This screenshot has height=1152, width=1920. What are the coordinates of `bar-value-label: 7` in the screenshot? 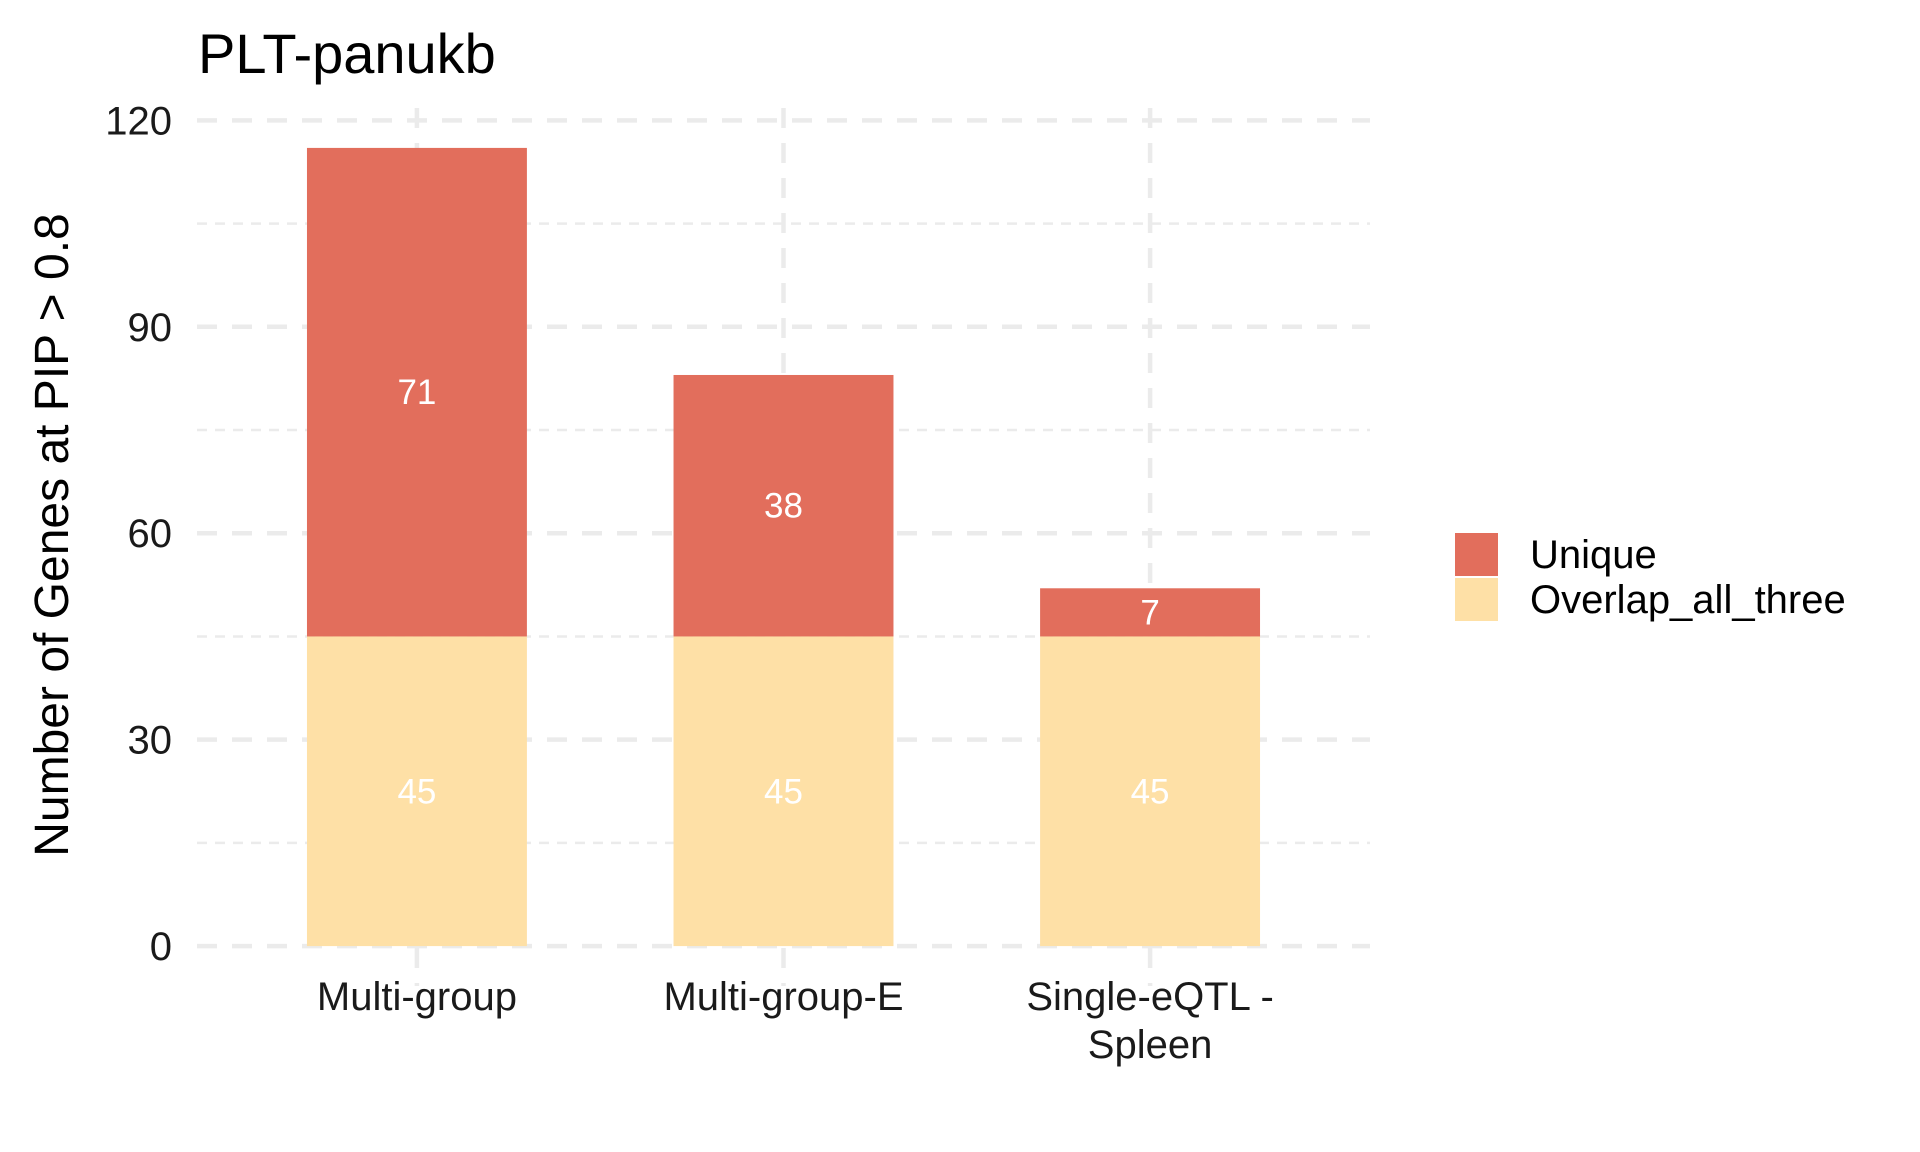 It's located at (1149, 612).